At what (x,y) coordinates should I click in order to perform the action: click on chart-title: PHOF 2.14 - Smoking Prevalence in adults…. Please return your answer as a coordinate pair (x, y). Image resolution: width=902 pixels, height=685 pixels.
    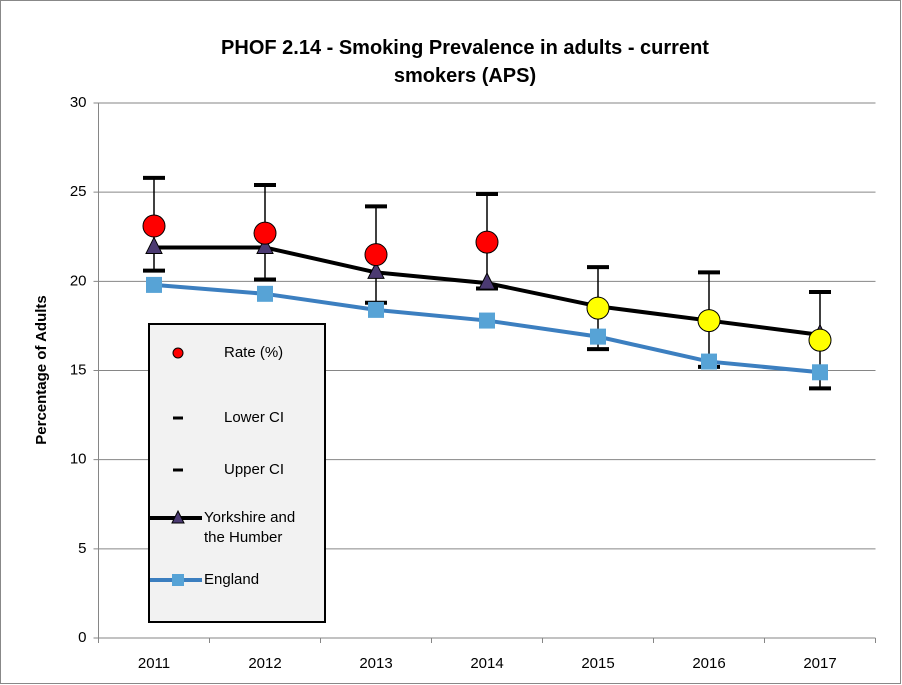
    Looking at the image, I should click on (465, 62).